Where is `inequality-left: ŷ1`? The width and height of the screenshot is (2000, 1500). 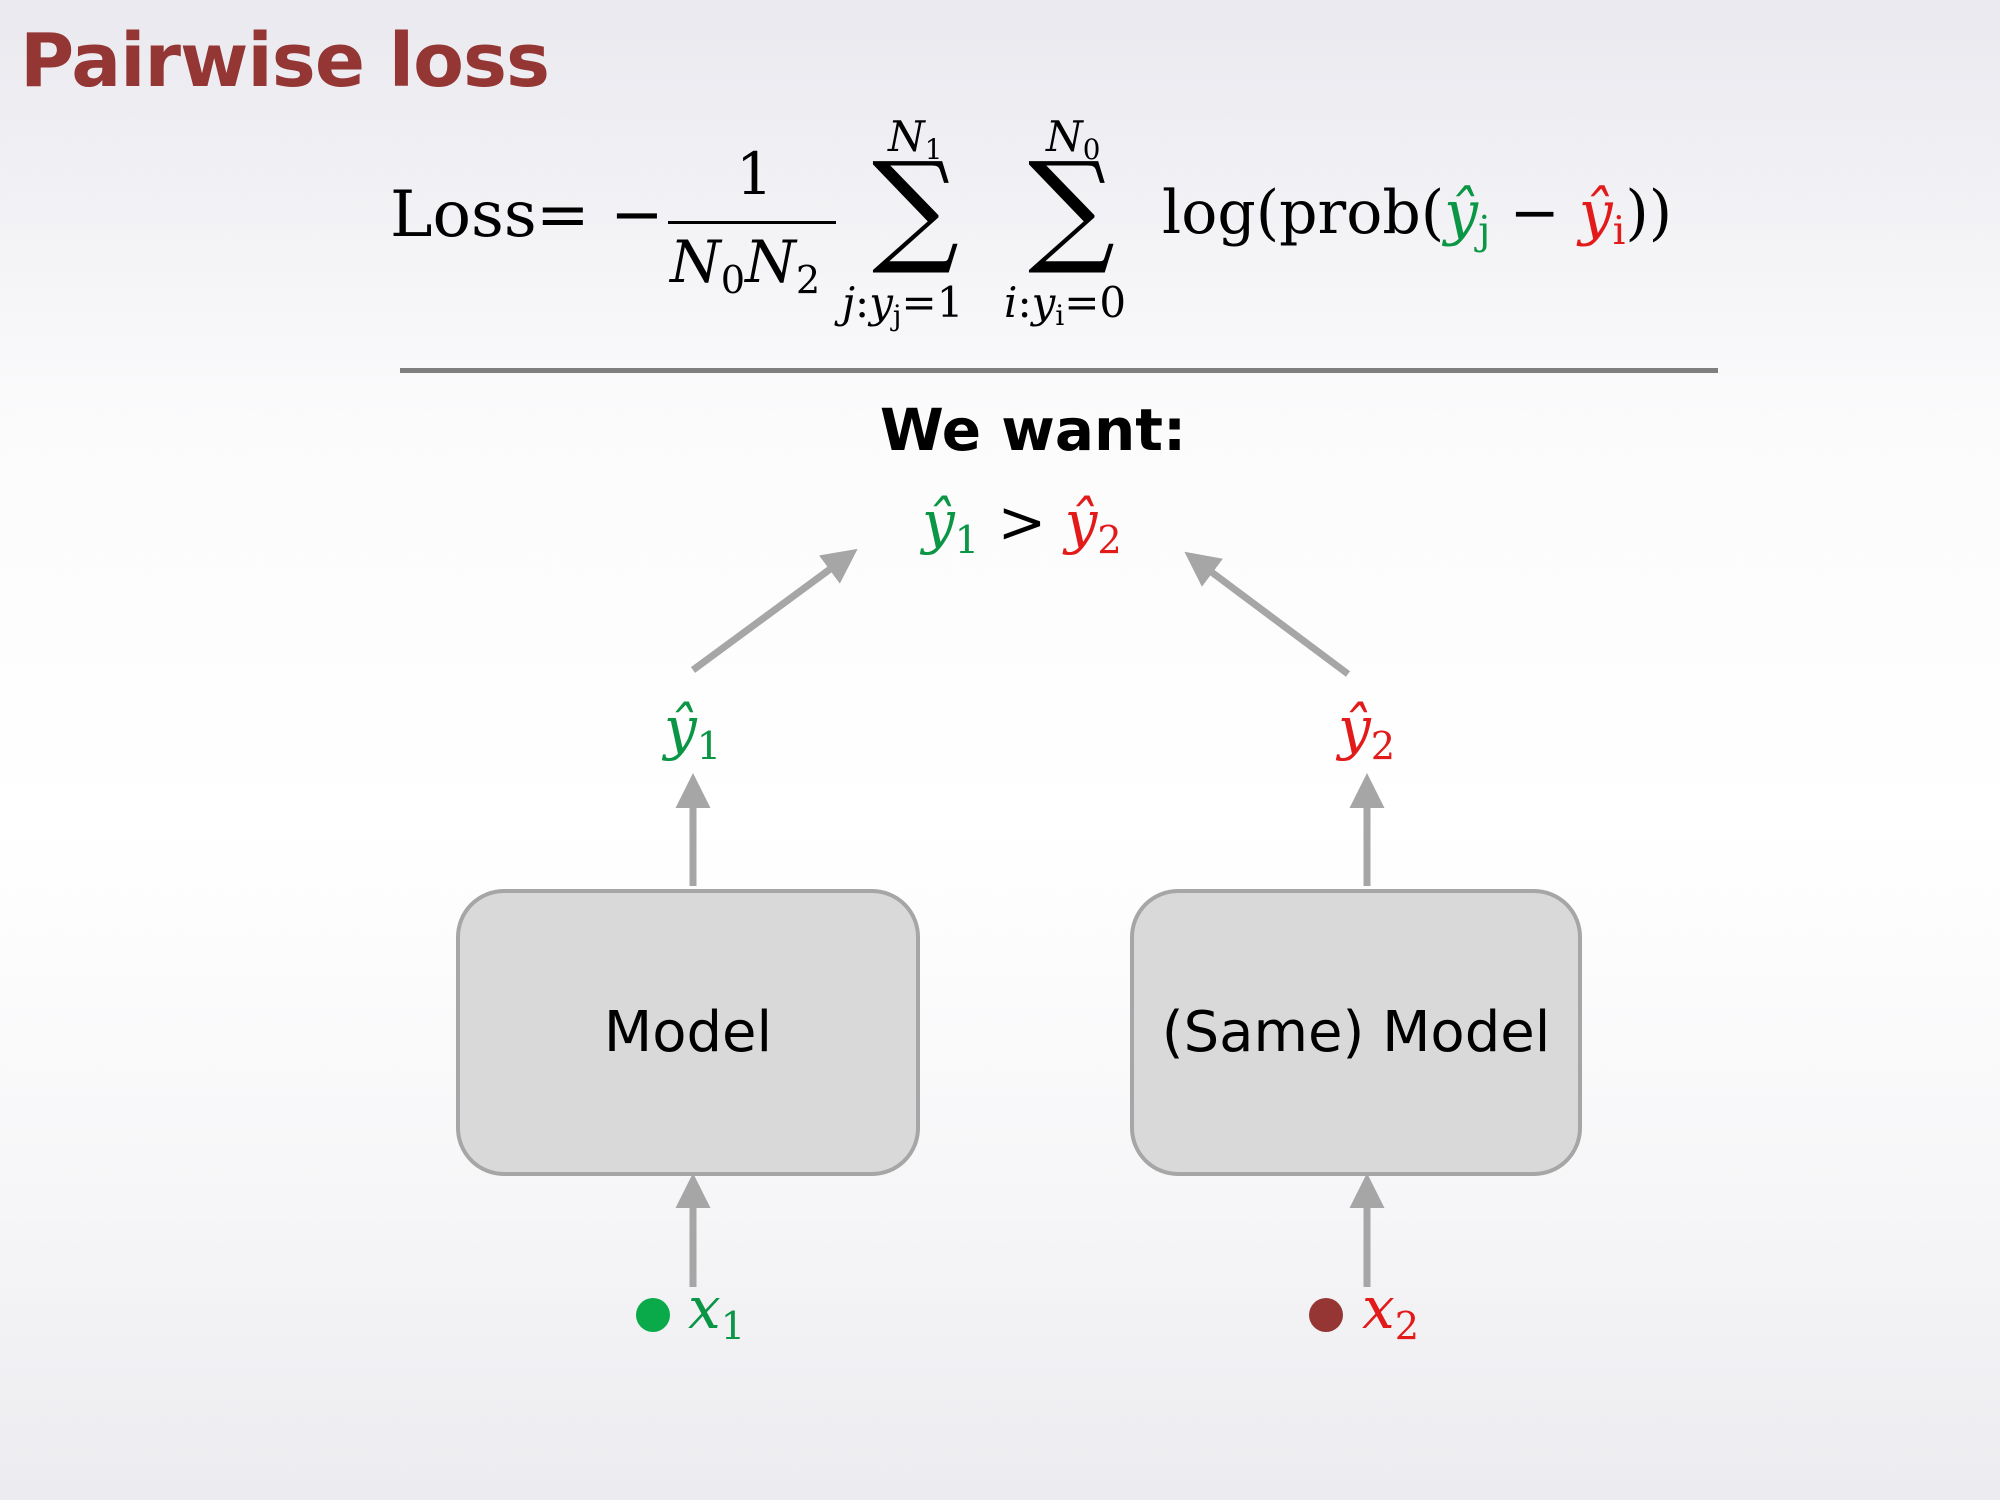 inequality-left: ŷ1 is located at coordinates (951, 525).